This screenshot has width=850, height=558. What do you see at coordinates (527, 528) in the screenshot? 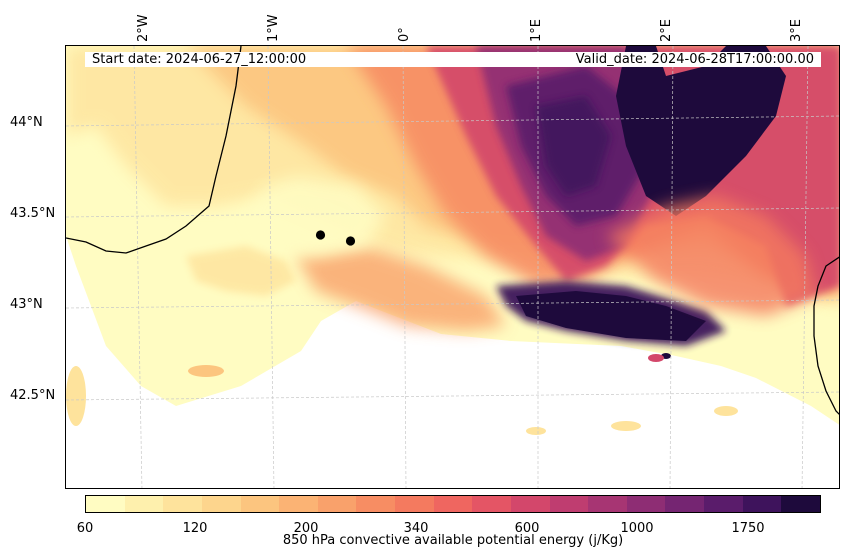
I see `colorbar-tick-label: 600` at bounding box center [527, 528].